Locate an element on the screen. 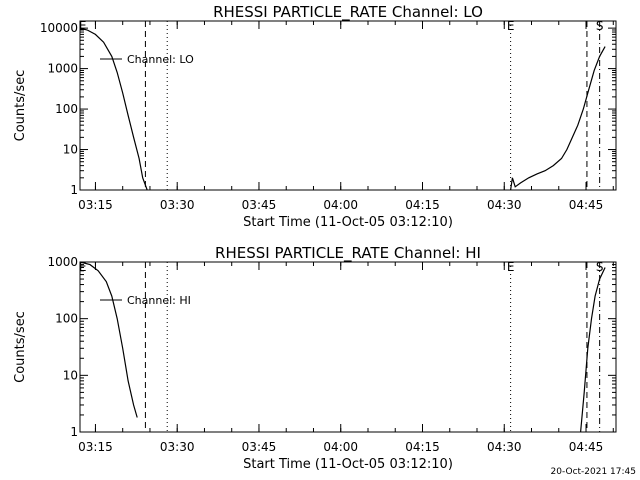 This screenshot has height=480, width=640. legend-label: Channel: LO is located at coordinates (160, 59).